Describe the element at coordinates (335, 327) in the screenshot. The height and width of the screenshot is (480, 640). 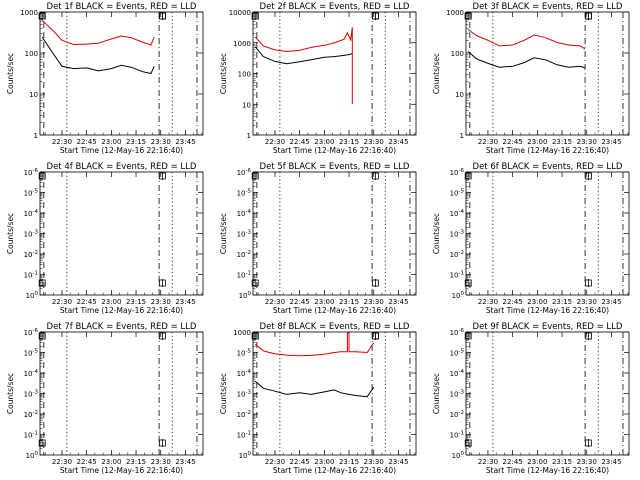
I see `chart-title: Det 8f BLACK = Events, RED = LLD` at that location.